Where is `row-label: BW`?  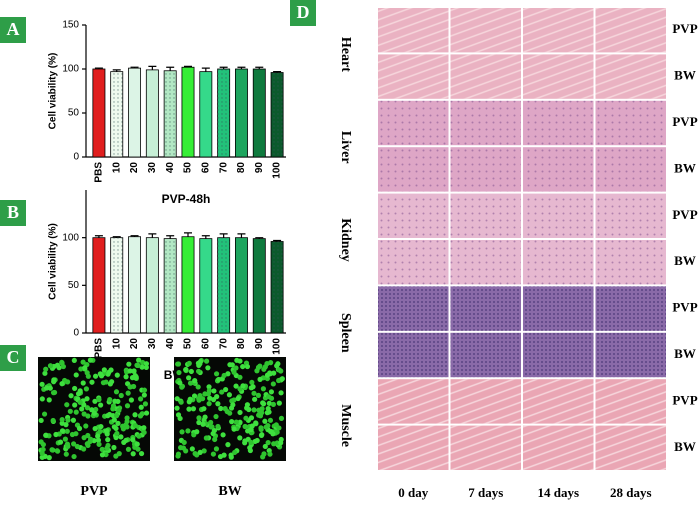
row-label: BW is located at coordinates (685, 446).